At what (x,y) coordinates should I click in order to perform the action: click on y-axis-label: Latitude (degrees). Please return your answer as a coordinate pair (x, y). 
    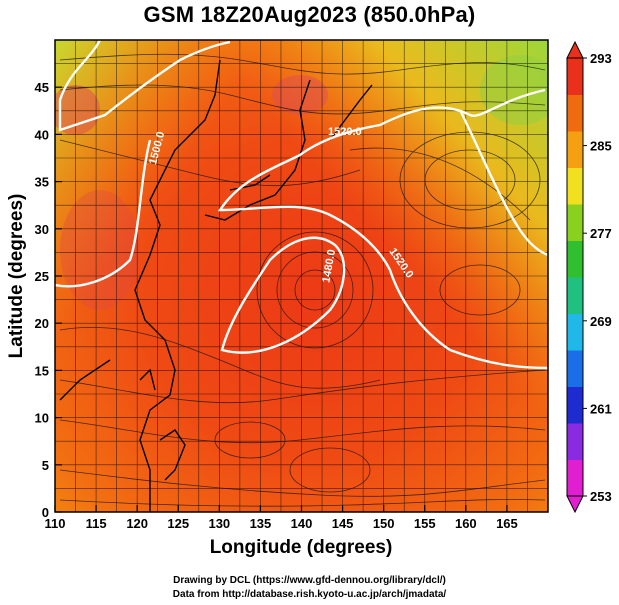
    Looking at the image, I should click on (16, 276).